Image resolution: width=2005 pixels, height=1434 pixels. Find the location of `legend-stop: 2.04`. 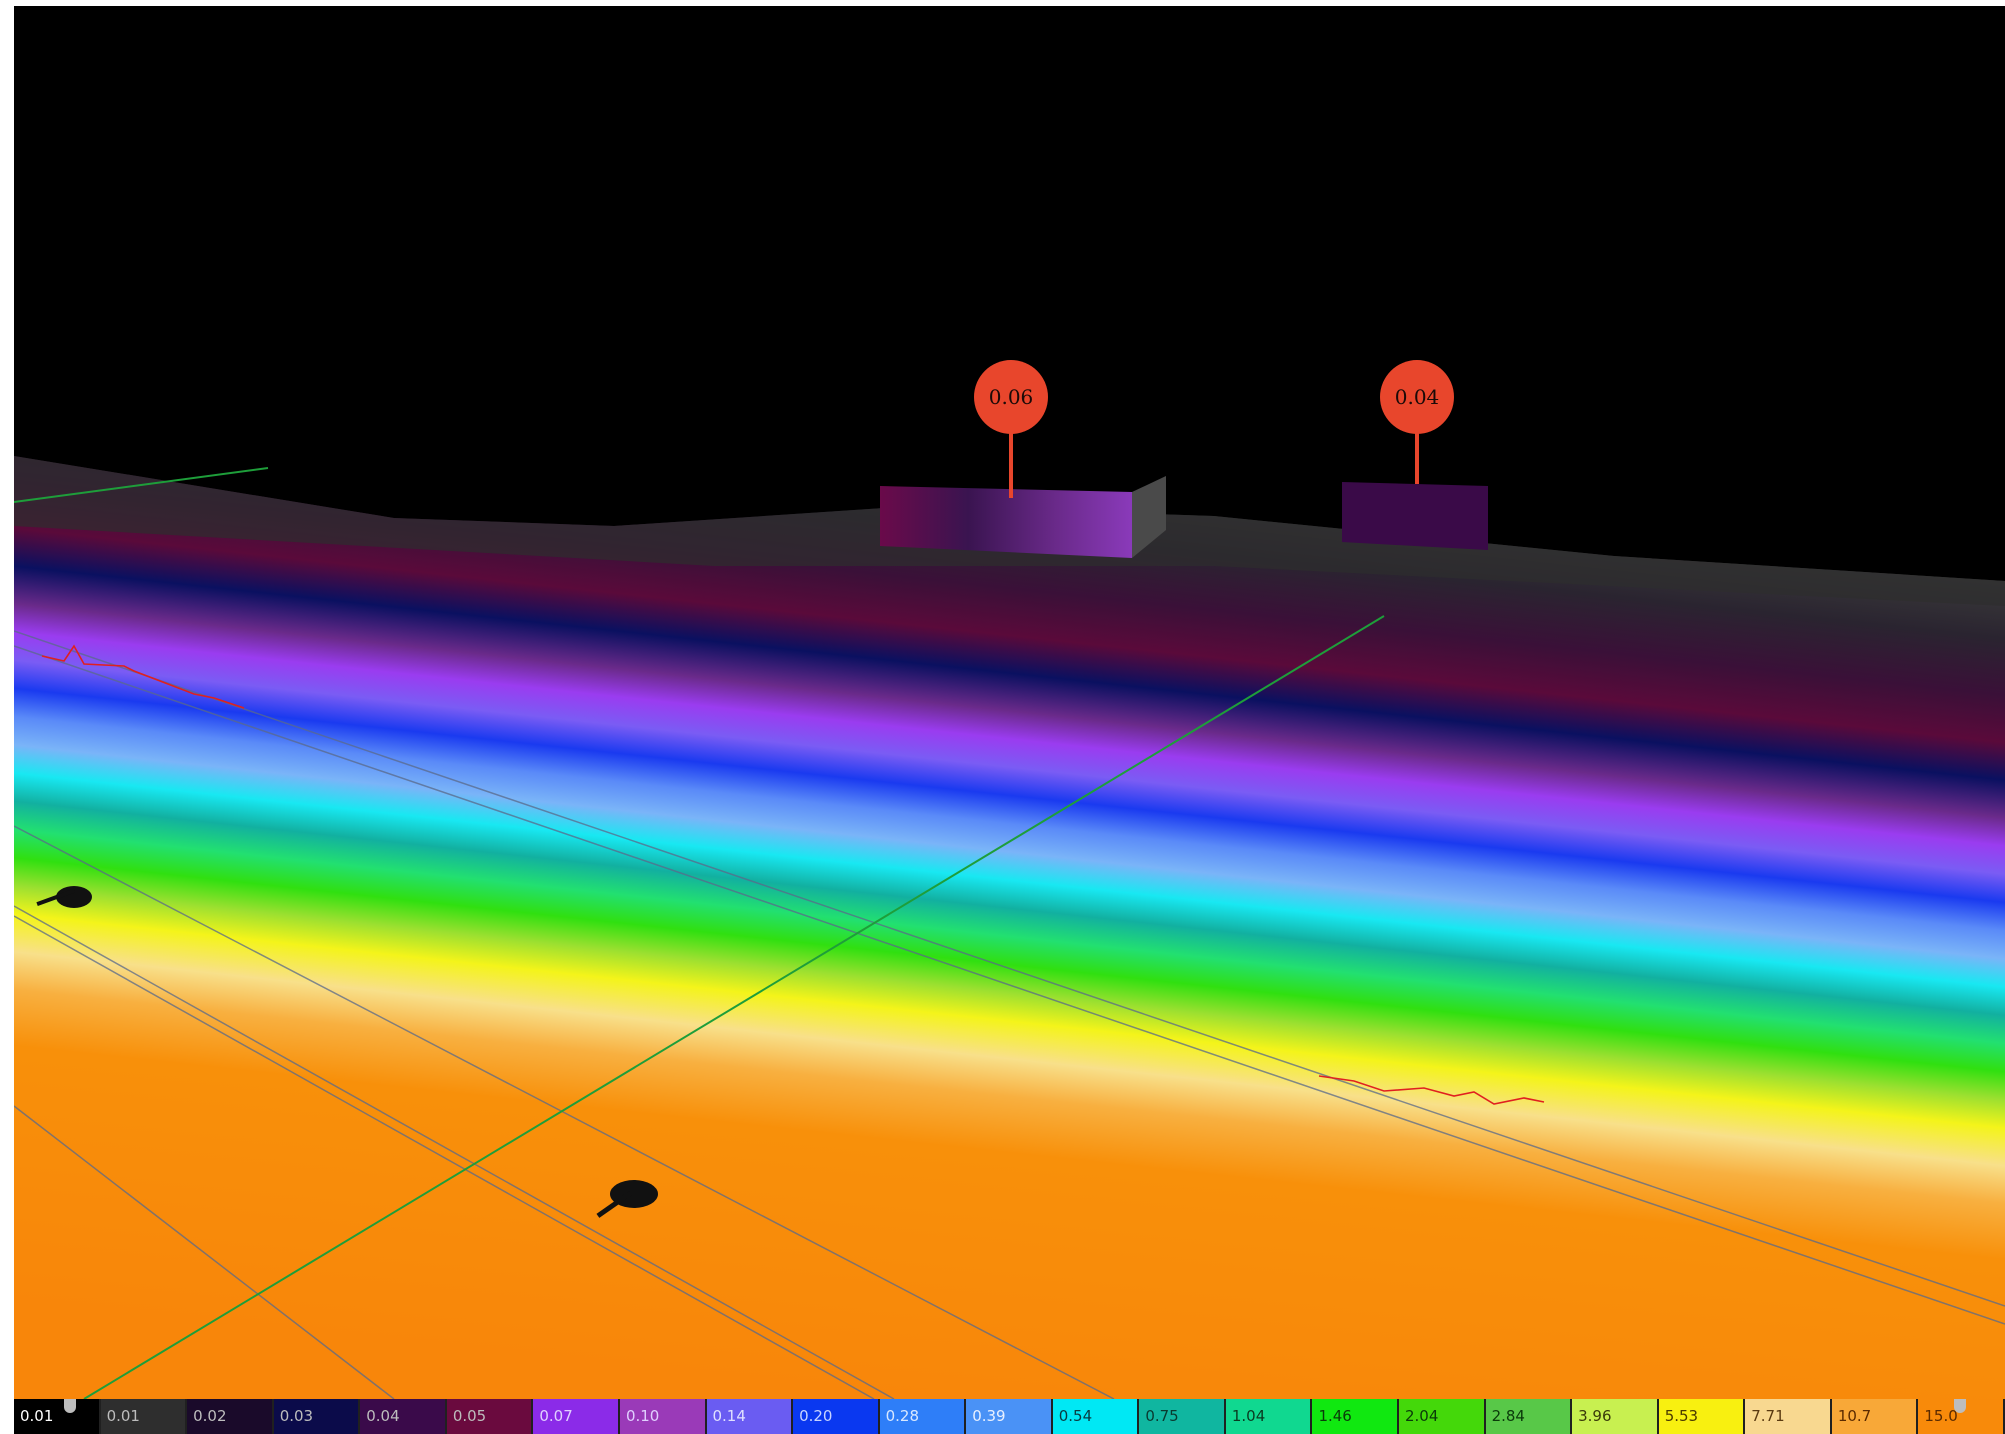

legend-stop: 2.04 is located at coordinates (1442, 1416).